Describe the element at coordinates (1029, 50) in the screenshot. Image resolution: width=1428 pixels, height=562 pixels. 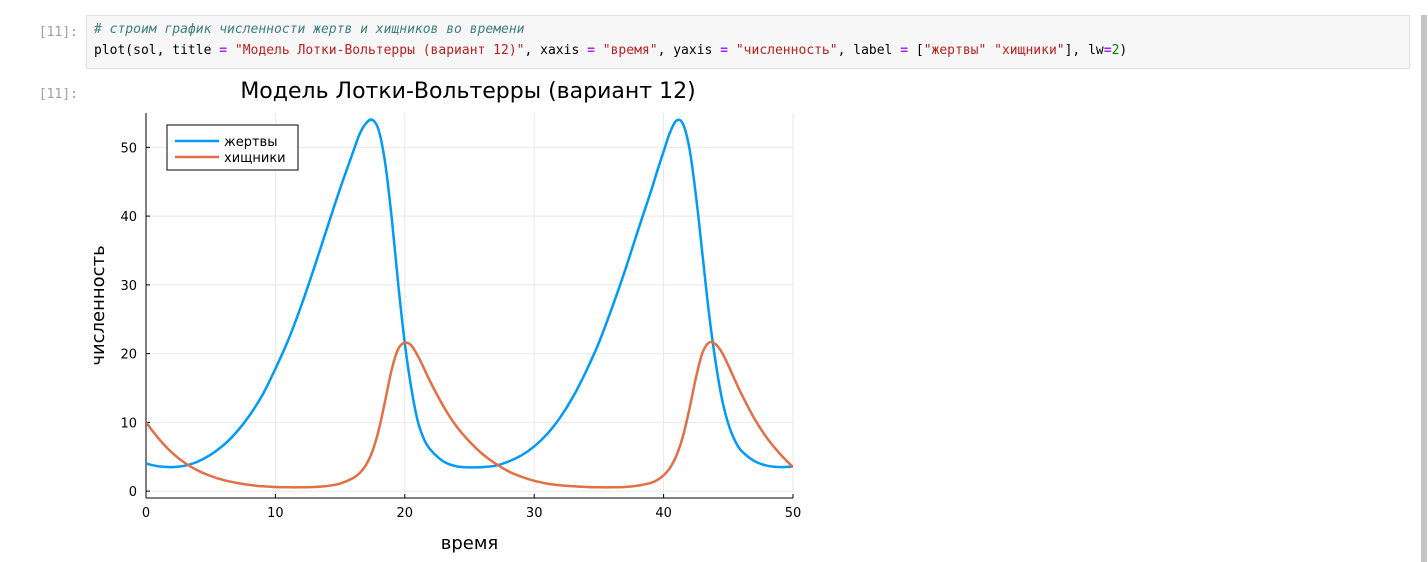
I see `code-string: "хищники"` at that location.